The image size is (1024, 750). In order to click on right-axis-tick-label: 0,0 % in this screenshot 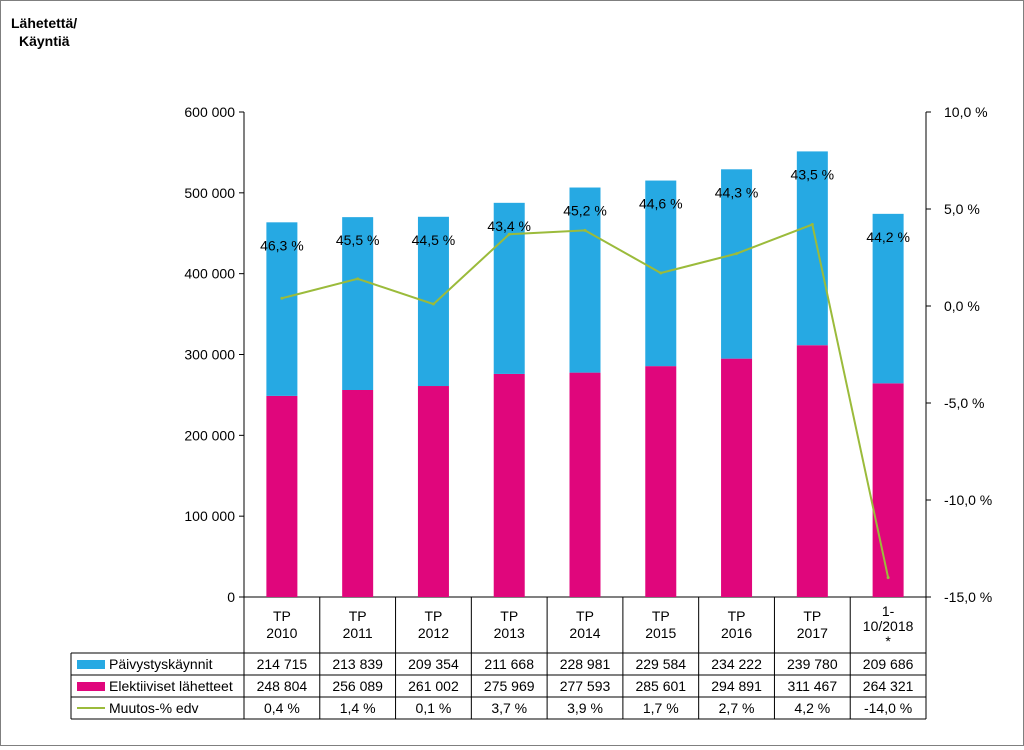, I will do `click(962, 306)`.